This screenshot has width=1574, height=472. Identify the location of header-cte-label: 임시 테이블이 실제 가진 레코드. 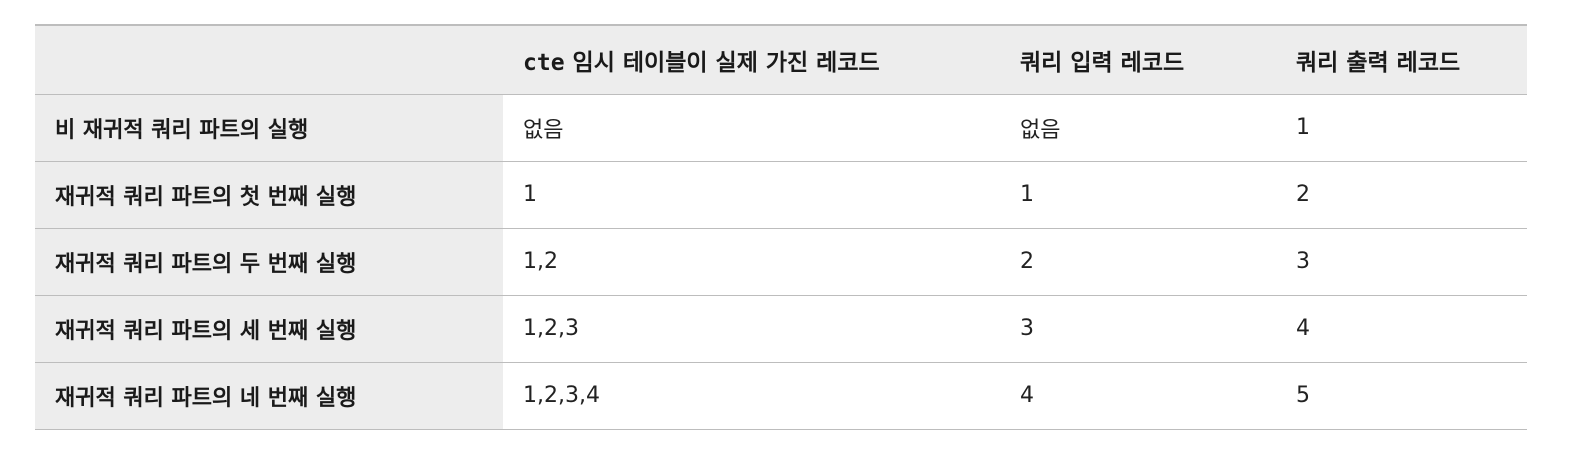
(722, 62).